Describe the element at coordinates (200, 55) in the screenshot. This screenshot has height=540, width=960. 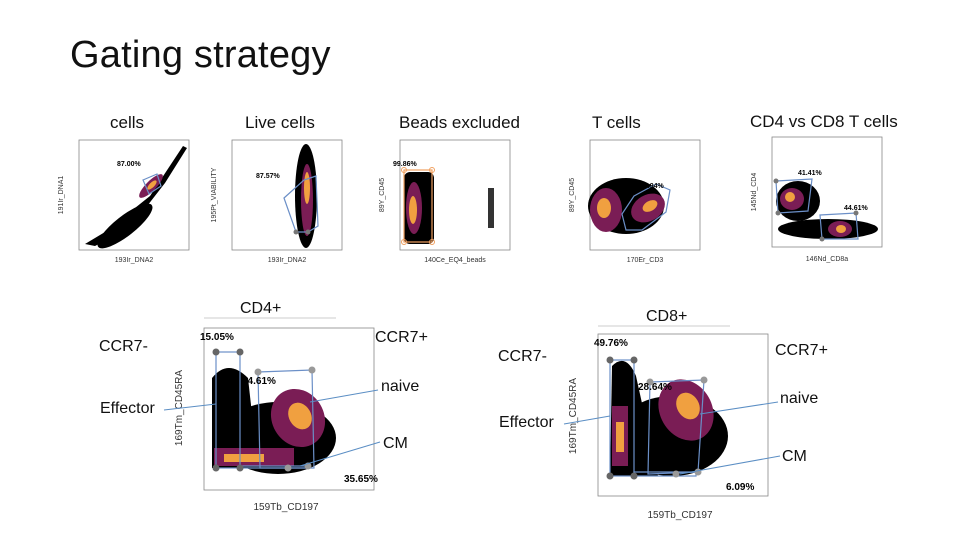
I see `slide-title: Gating strategy` at that location.